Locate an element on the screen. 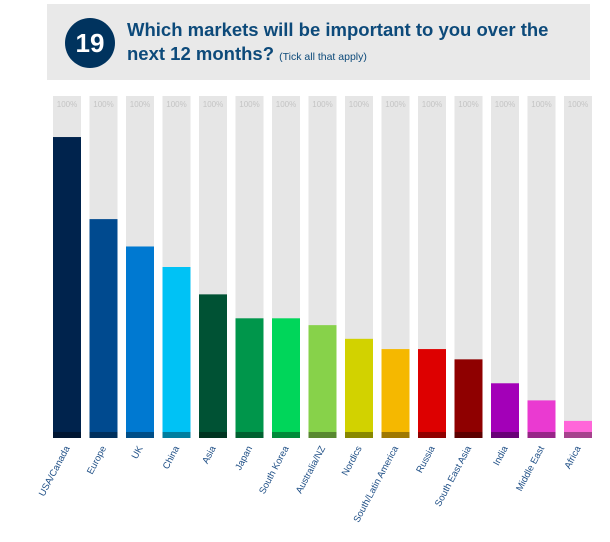 The height and width of the screenshot is (542, 610). bar-max-label-5: 100% is located at coordinates (249, 104).